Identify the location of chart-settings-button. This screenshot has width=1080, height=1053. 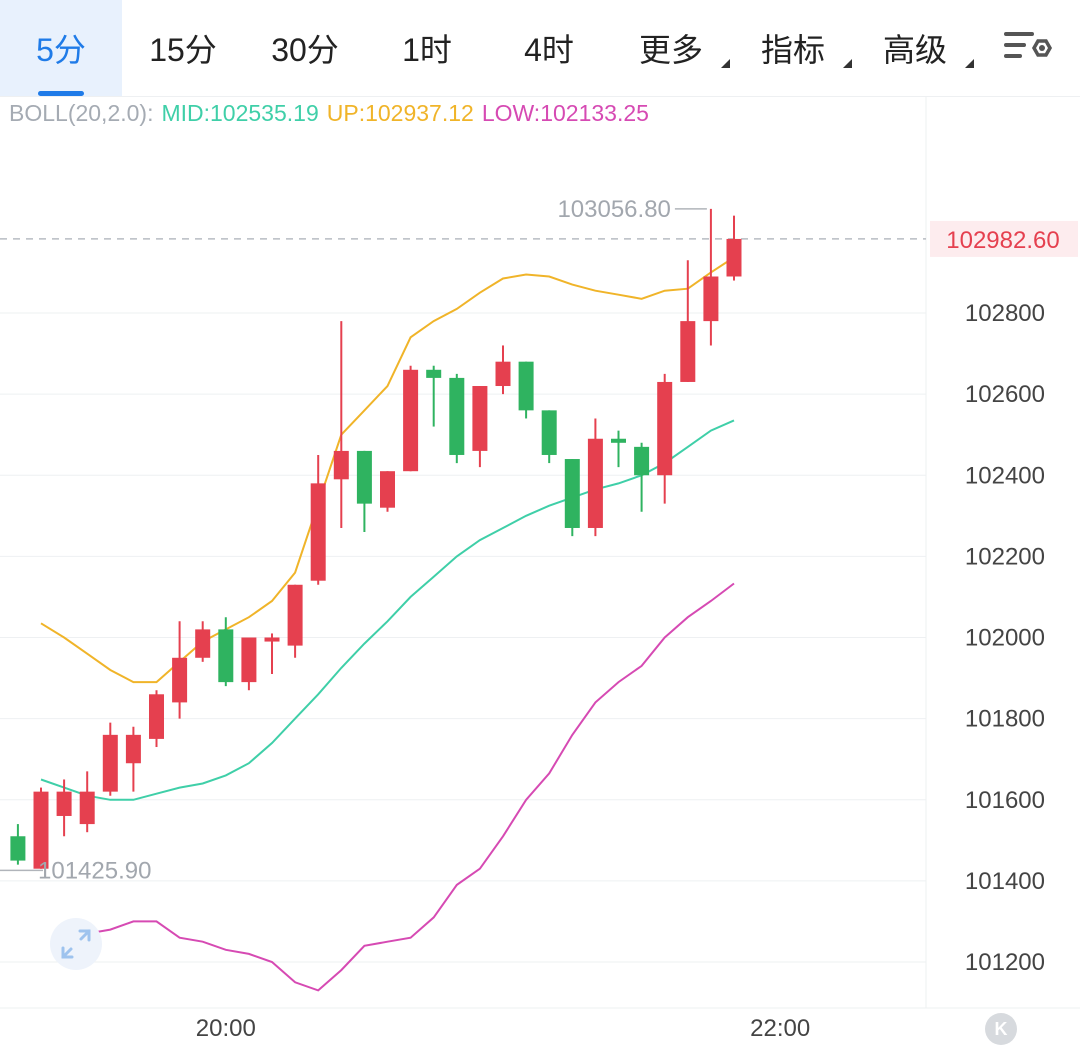
(1028, 48).